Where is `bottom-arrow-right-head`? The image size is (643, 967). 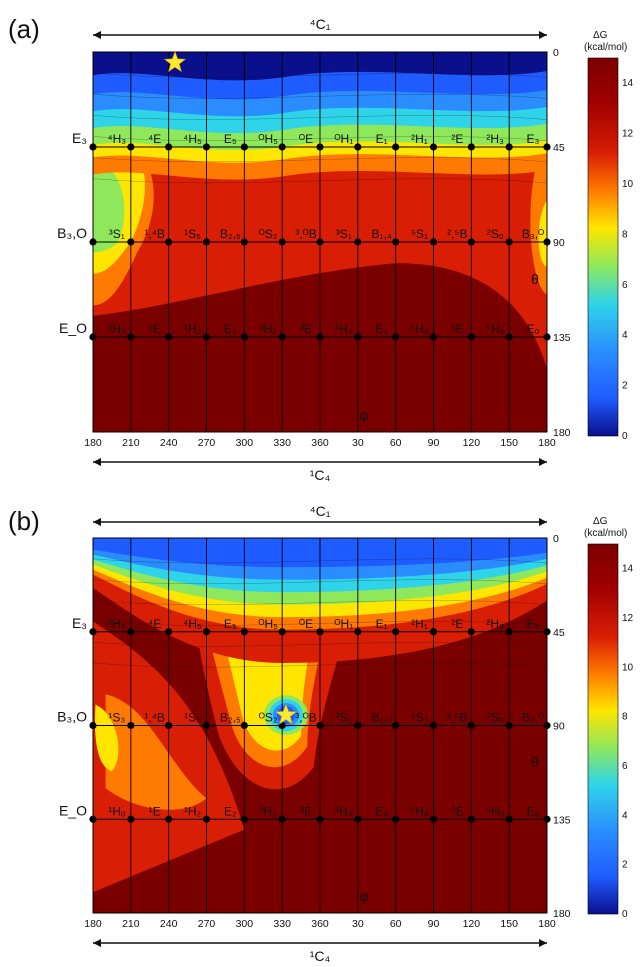
bottom-arrow-right-head is located at coordinates (543, 943).